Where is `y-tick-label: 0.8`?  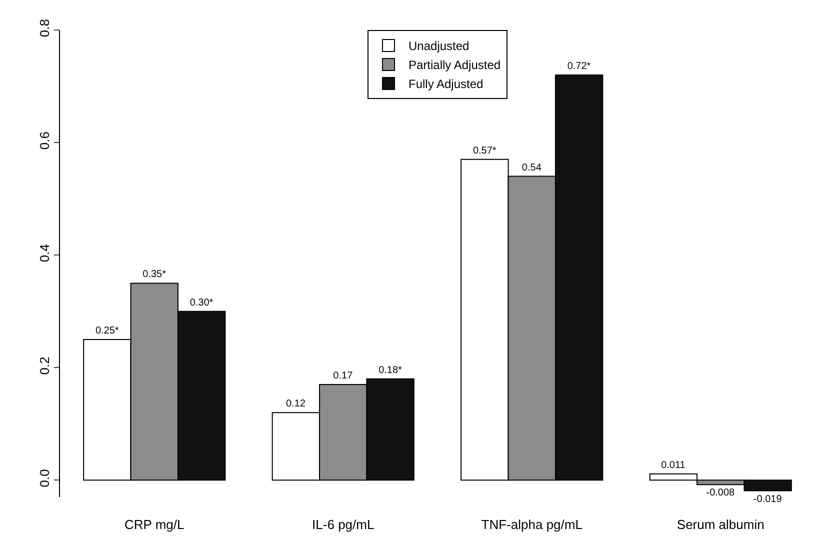 y-tick-label: 0.8 is located at coordinates (44, 28).